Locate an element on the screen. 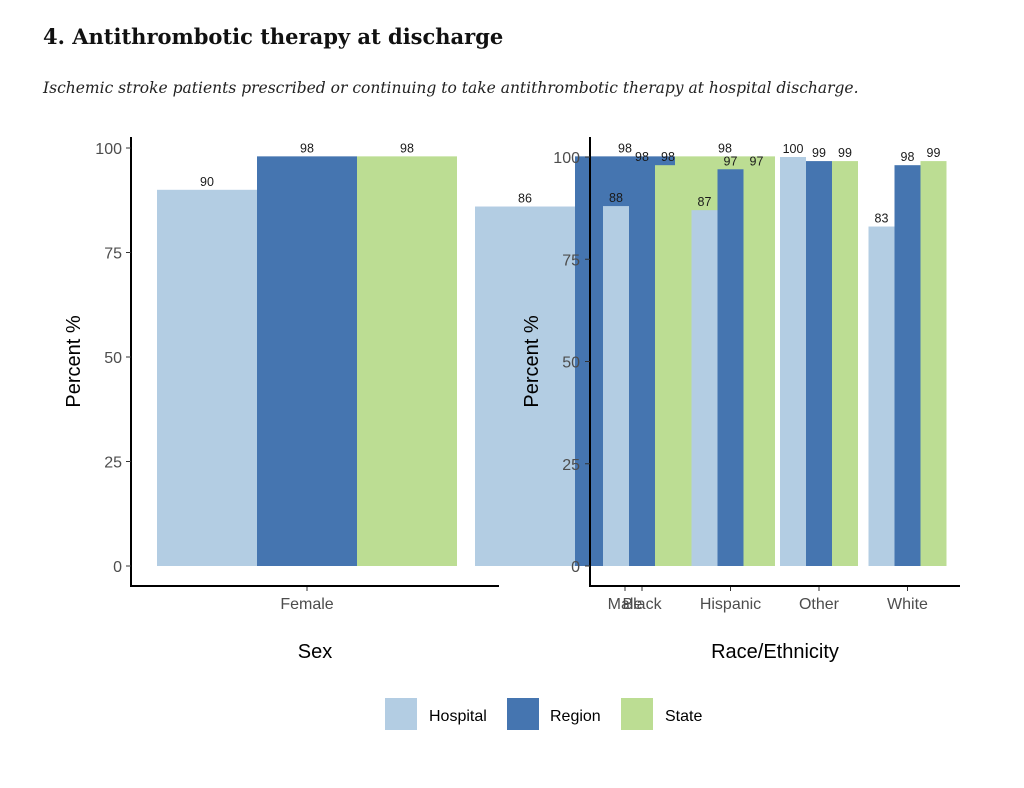 Image resolution: width=1024 pixels, height=788 pixels. bar-hospital-white is located at coordinates (881, 396).